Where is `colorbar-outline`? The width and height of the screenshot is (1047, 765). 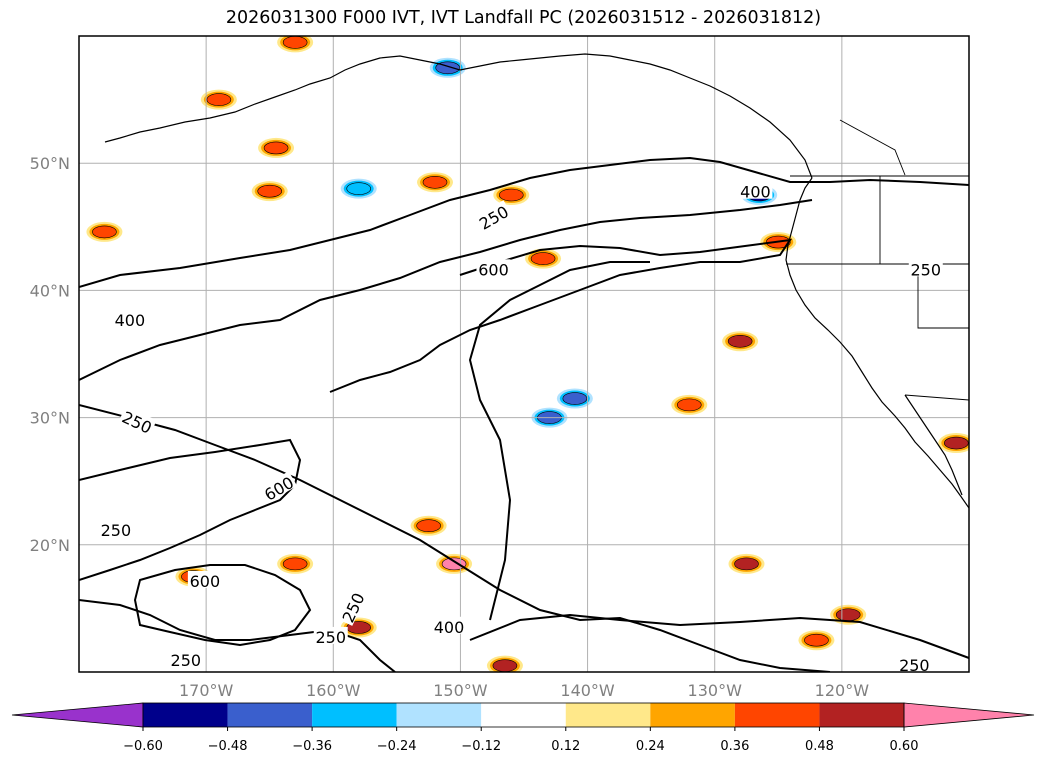
colorbar-outline is located at coordinates (523, 715).